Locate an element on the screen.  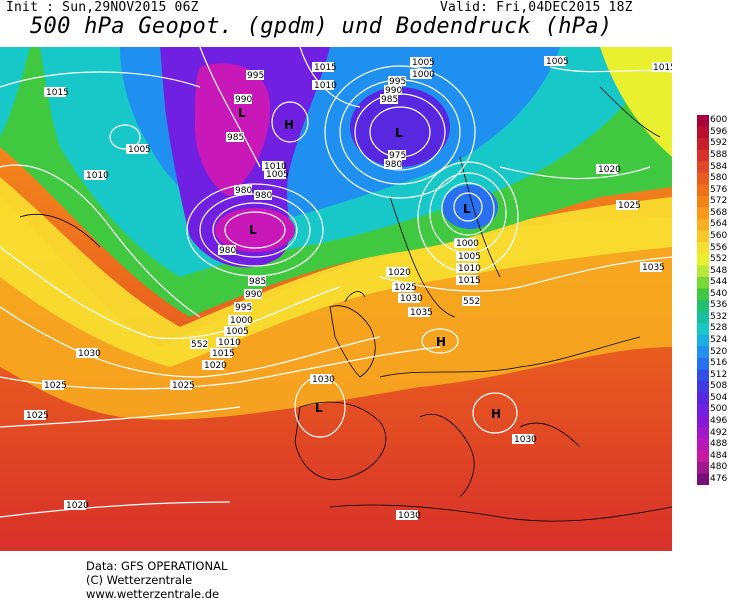
color-scale-tick-label: 592 is located at coordinates (719, 143).